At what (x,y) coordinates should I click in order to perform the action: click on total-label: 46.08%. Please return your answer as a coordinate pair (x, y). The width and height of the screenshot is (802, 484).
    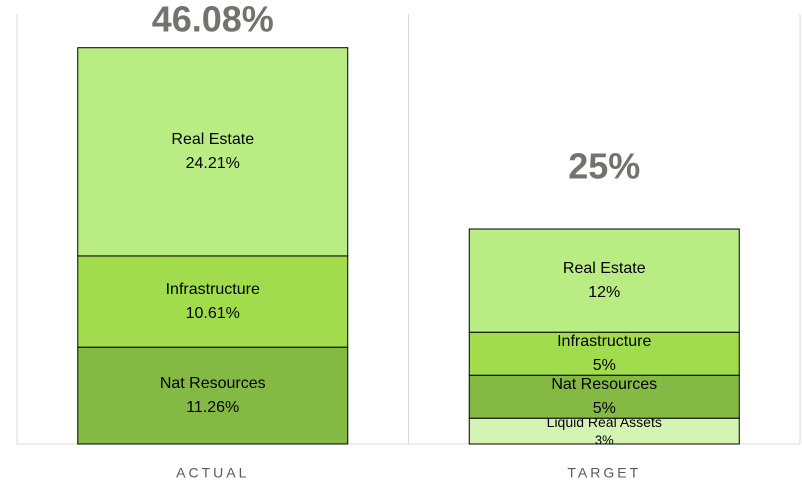
    Looking at the image, I should click on (213, 20).